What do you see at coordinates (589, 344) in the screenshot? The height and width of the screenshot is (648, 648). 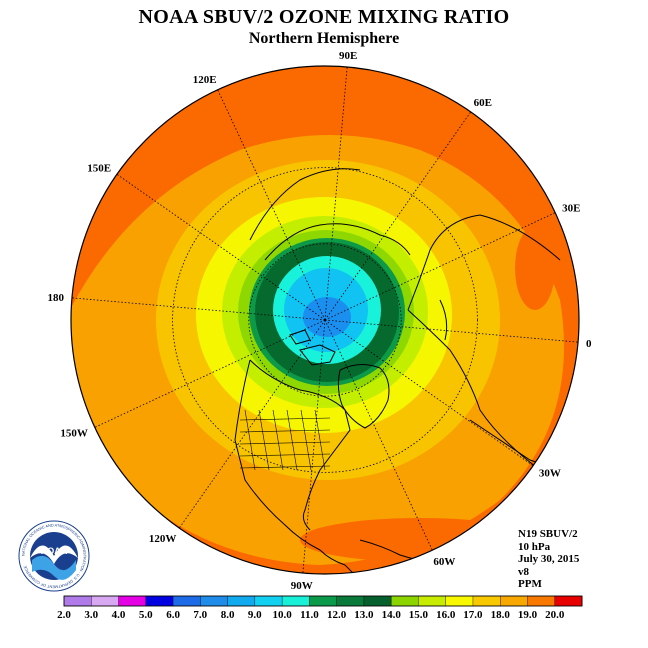 I see `lon-label-0: 0` at bounding box center [589, 344].